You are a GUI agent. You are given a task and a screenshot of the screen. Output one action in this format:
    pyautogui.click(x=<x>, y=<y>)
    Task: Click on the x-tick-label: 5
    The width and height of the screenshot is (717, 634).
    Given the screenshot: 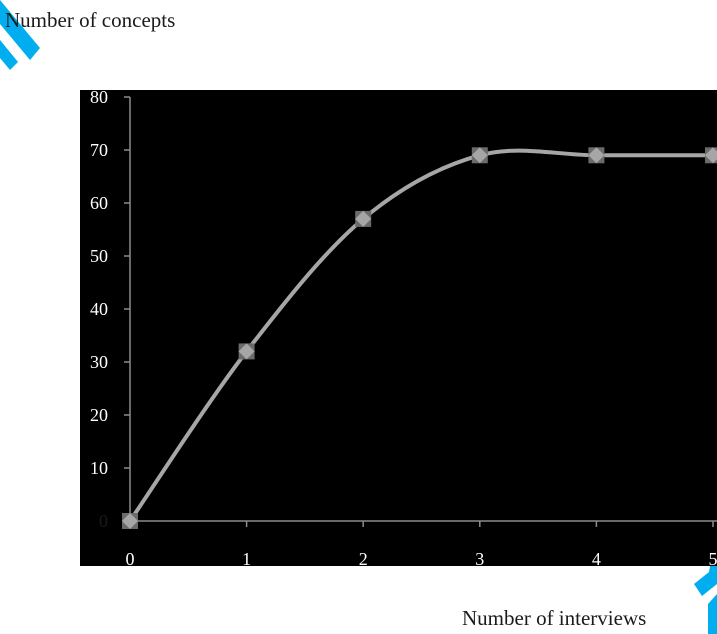 What is the action you would take?
    pyautogui.click(x=713, y=559)
    